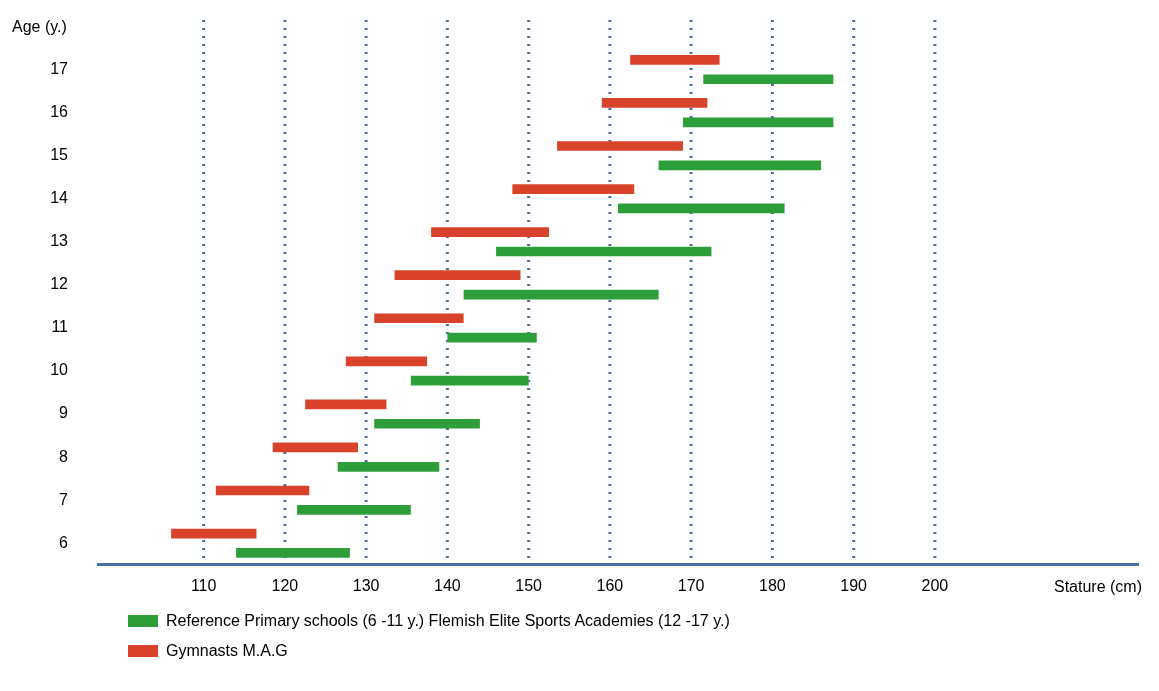  Describe the element at coordinates (529, 585) in the screenshot. I see `x-tick-label: 150` at that location.